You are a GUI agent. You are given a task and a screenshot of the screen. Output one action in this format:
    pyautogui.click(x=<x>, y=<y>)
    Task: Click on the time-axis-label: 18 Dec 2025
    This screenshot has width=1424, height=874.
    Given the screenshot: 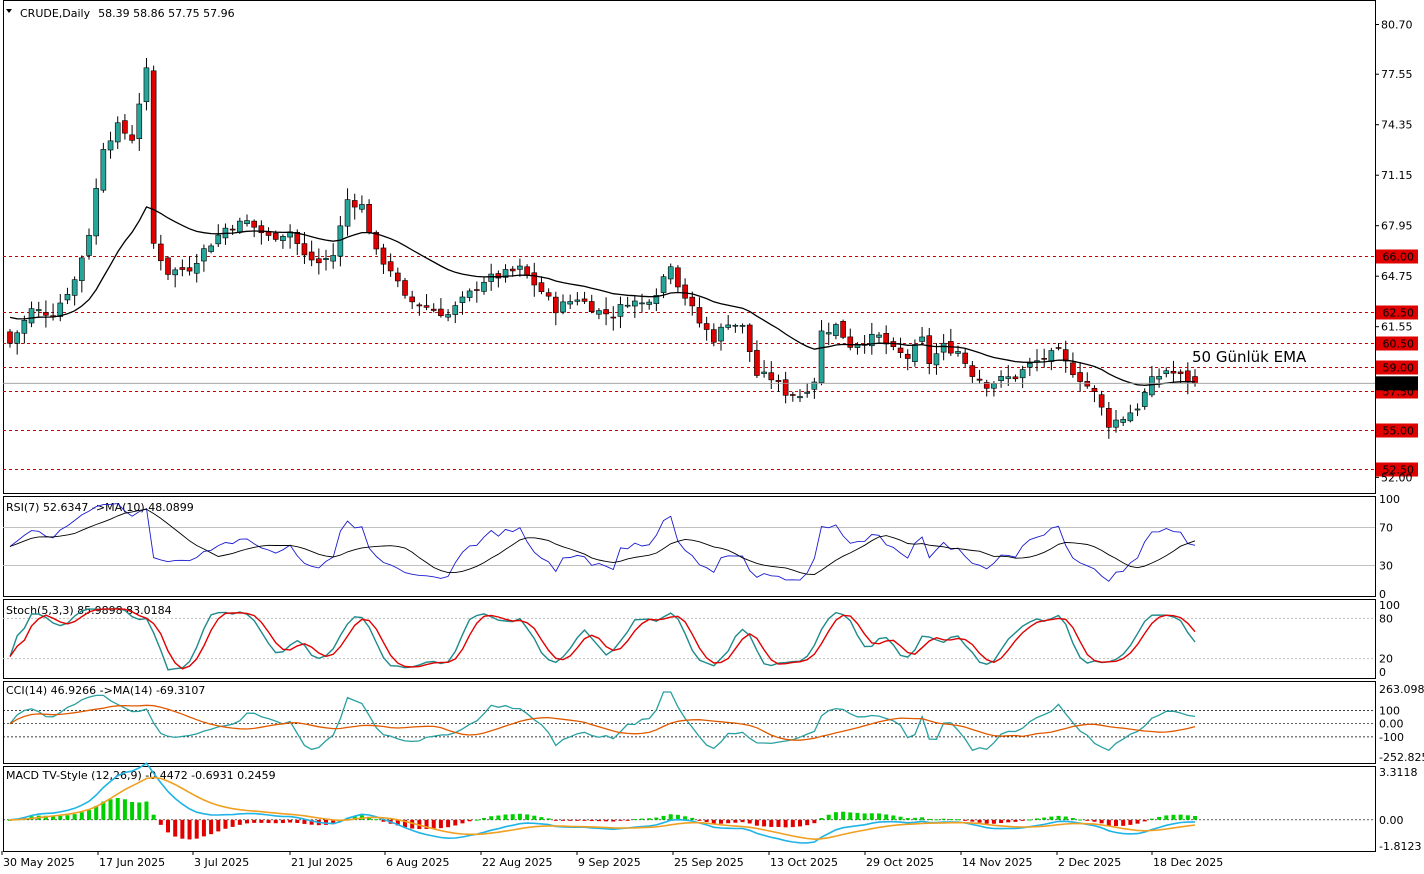 What is the action you would take?
    pyautogui.click(x=1188, y=862)
    